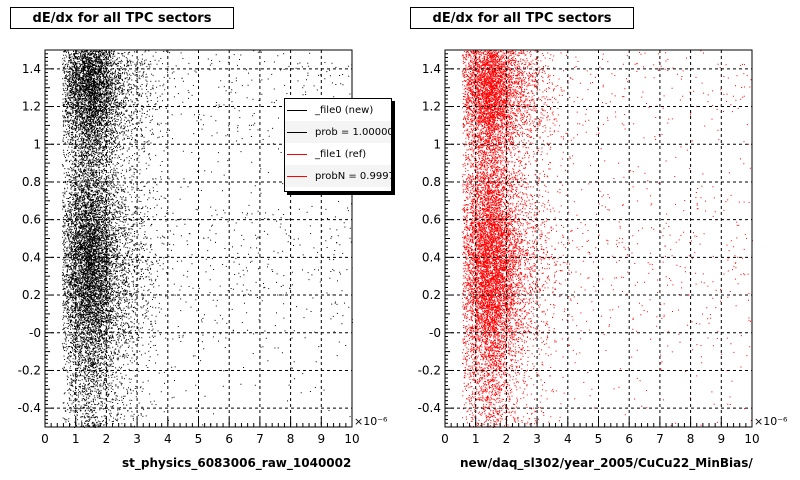 The width and height of the screenshot is (800, 480). I want to click on legend-label-file1: _file1 (ref), so click(341, 154).